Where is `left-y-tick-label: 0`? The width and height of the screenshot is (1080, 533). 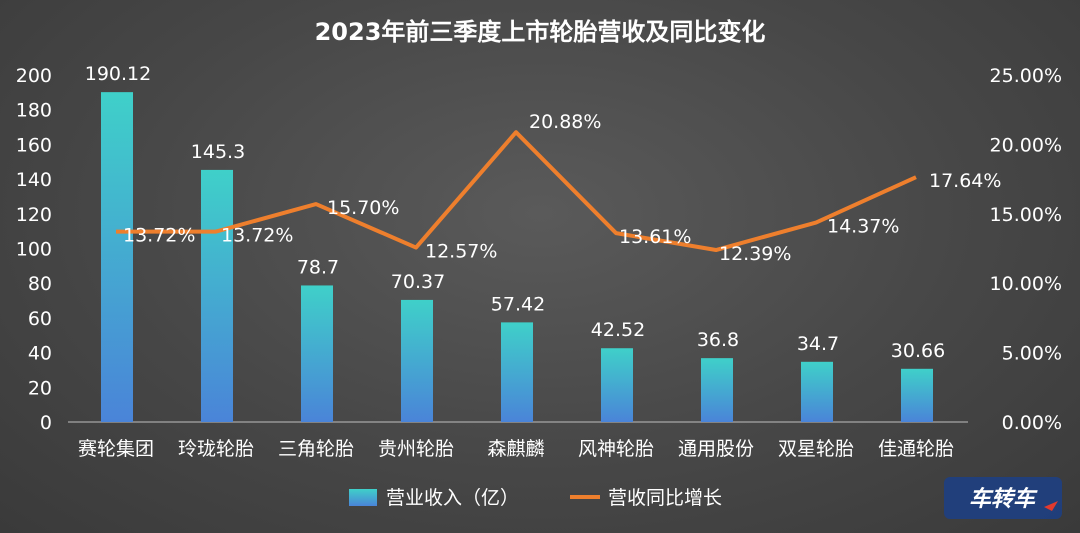 left-y-tick-label: 0 is located at coordinates (46, 423).